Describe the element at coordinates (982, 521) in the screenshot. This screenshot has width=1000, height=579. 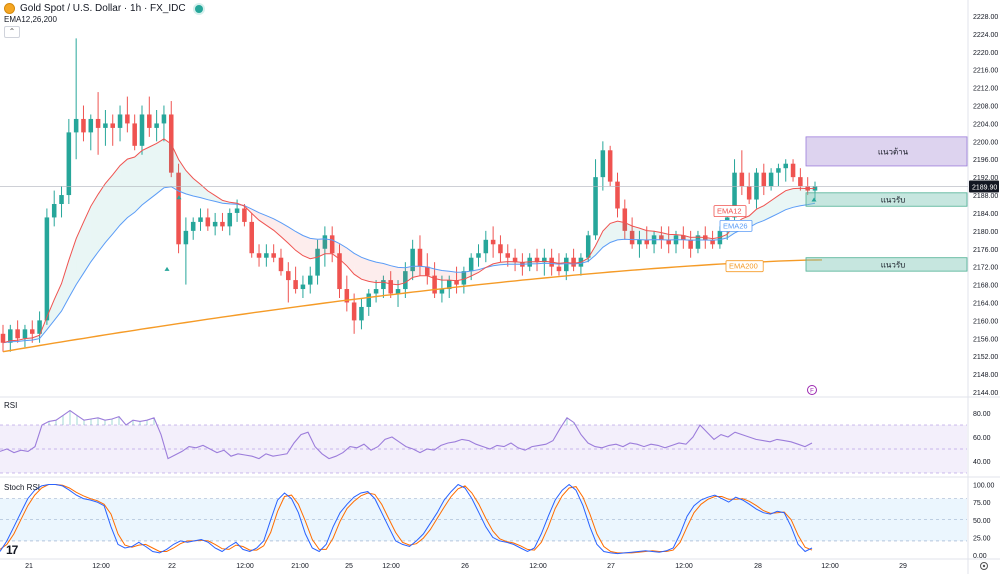
I see `stoch-tick-label: 50.00` at that location.